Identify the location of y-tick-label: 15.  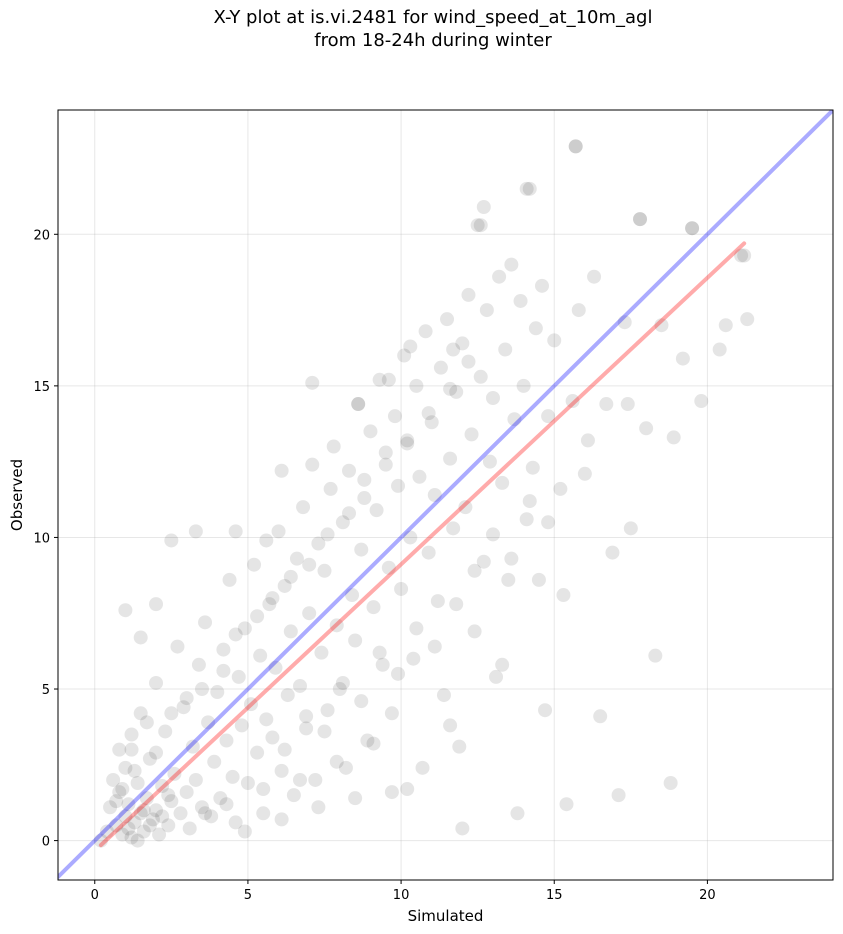
(41, 387).